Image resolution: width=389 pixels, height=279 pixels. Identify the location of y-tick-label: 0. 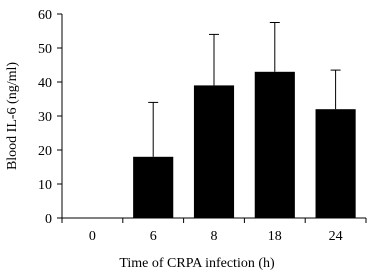
(48, 219).